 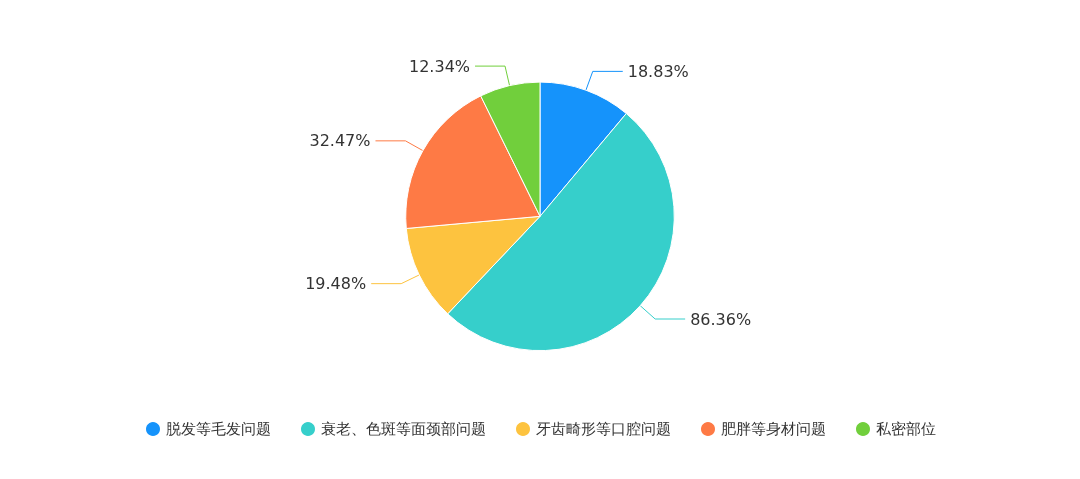 I want to click on legend-label: 肥胖等身材问题, so click(x=773, y=429).